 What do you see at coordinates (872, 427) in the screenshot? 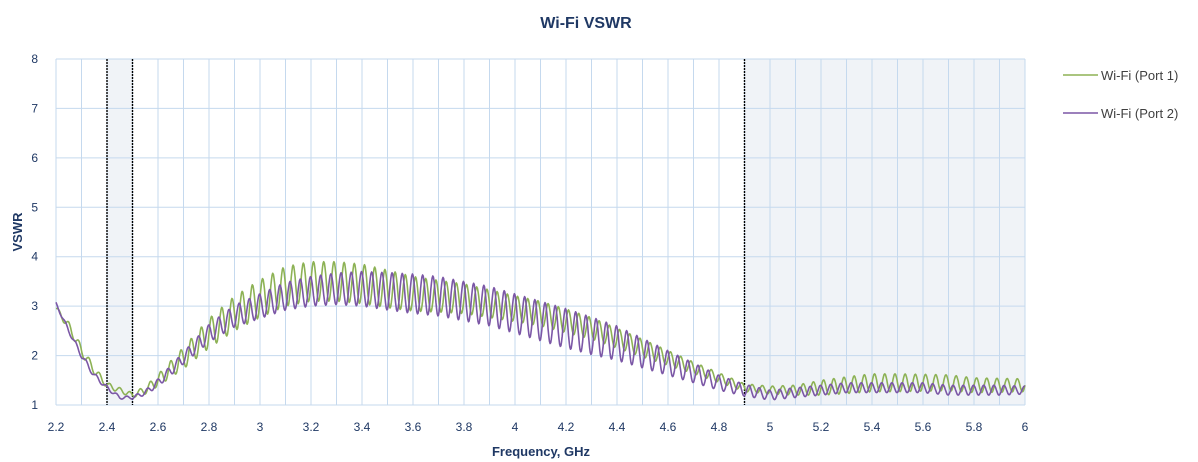
I see `x-tick-label: 5.4` at bounding box center [872, 427].